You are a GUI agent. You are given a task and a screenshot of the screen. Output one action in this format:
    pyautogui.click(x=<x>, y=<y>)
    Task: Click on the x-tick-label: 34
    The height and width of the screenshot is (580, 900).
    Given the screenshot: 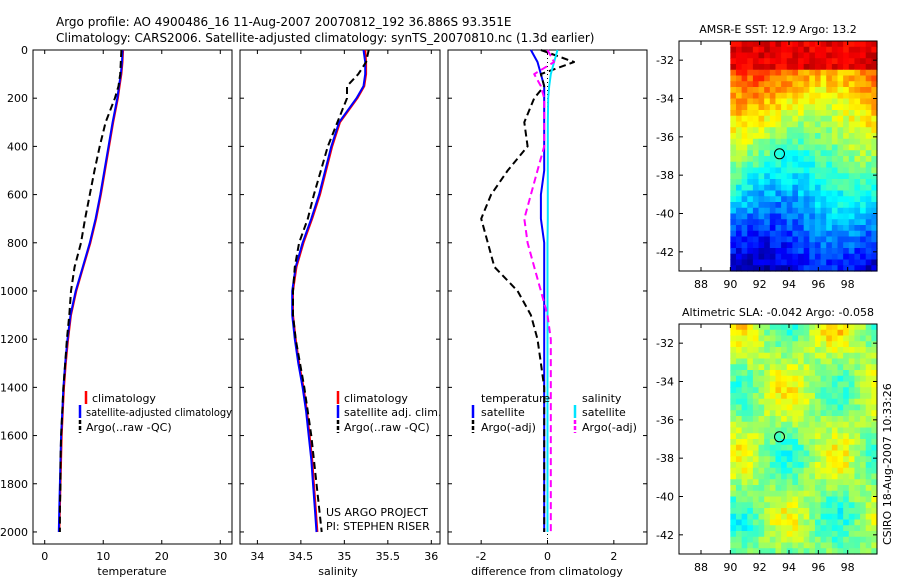 What is the action you would take?
    pyautogui.click(x=257, y=556)
    